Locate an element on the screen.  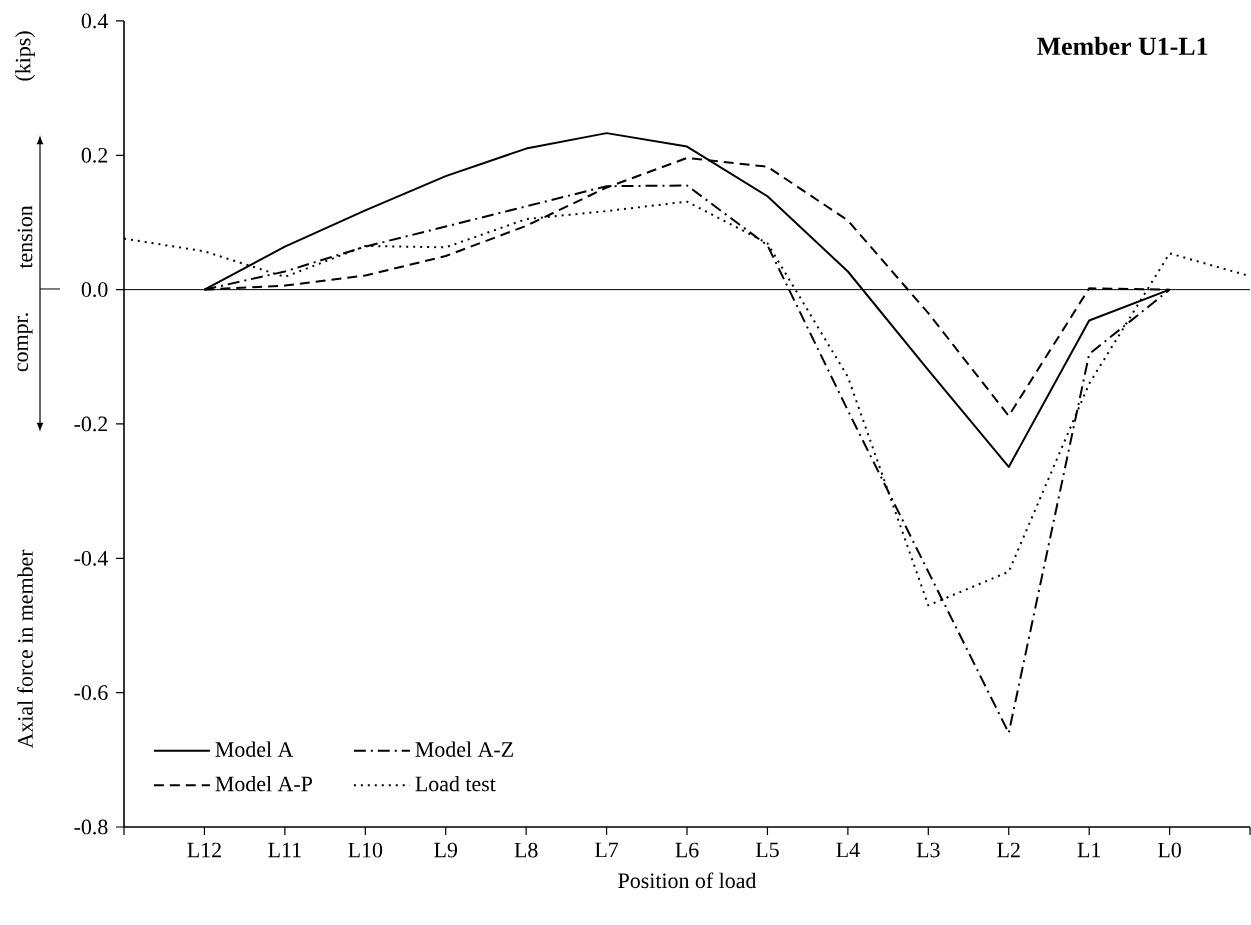
x-tick-label: L4 is located at coordinates (848, 850).